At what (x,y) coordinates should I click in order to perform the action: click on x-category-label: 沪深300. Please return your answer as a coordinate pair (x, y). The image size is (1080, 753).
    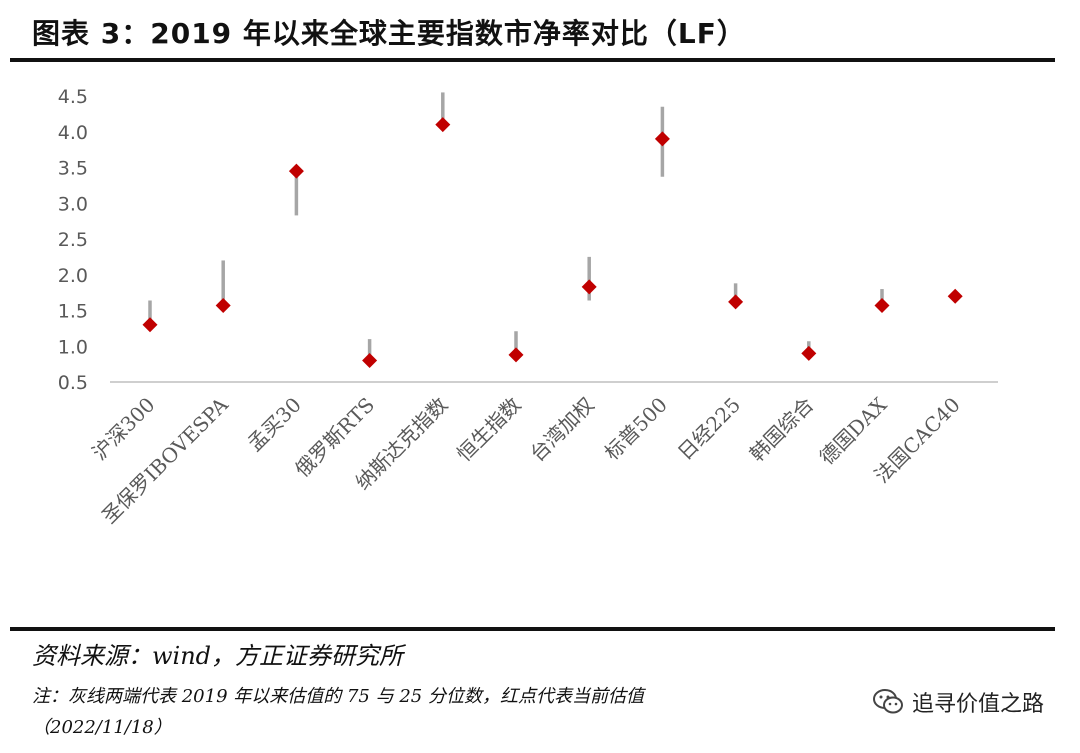
    Looking at the image, I should click on (123, 429).